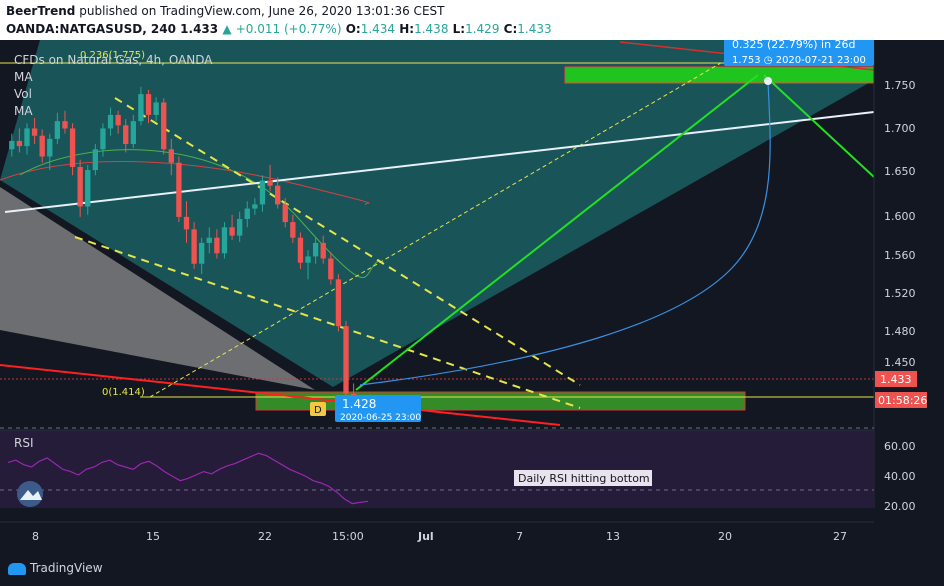  What do you see at coordinates (719, 75) in the screenshot?
I see `target-zone` at bounding box center [719, 75].